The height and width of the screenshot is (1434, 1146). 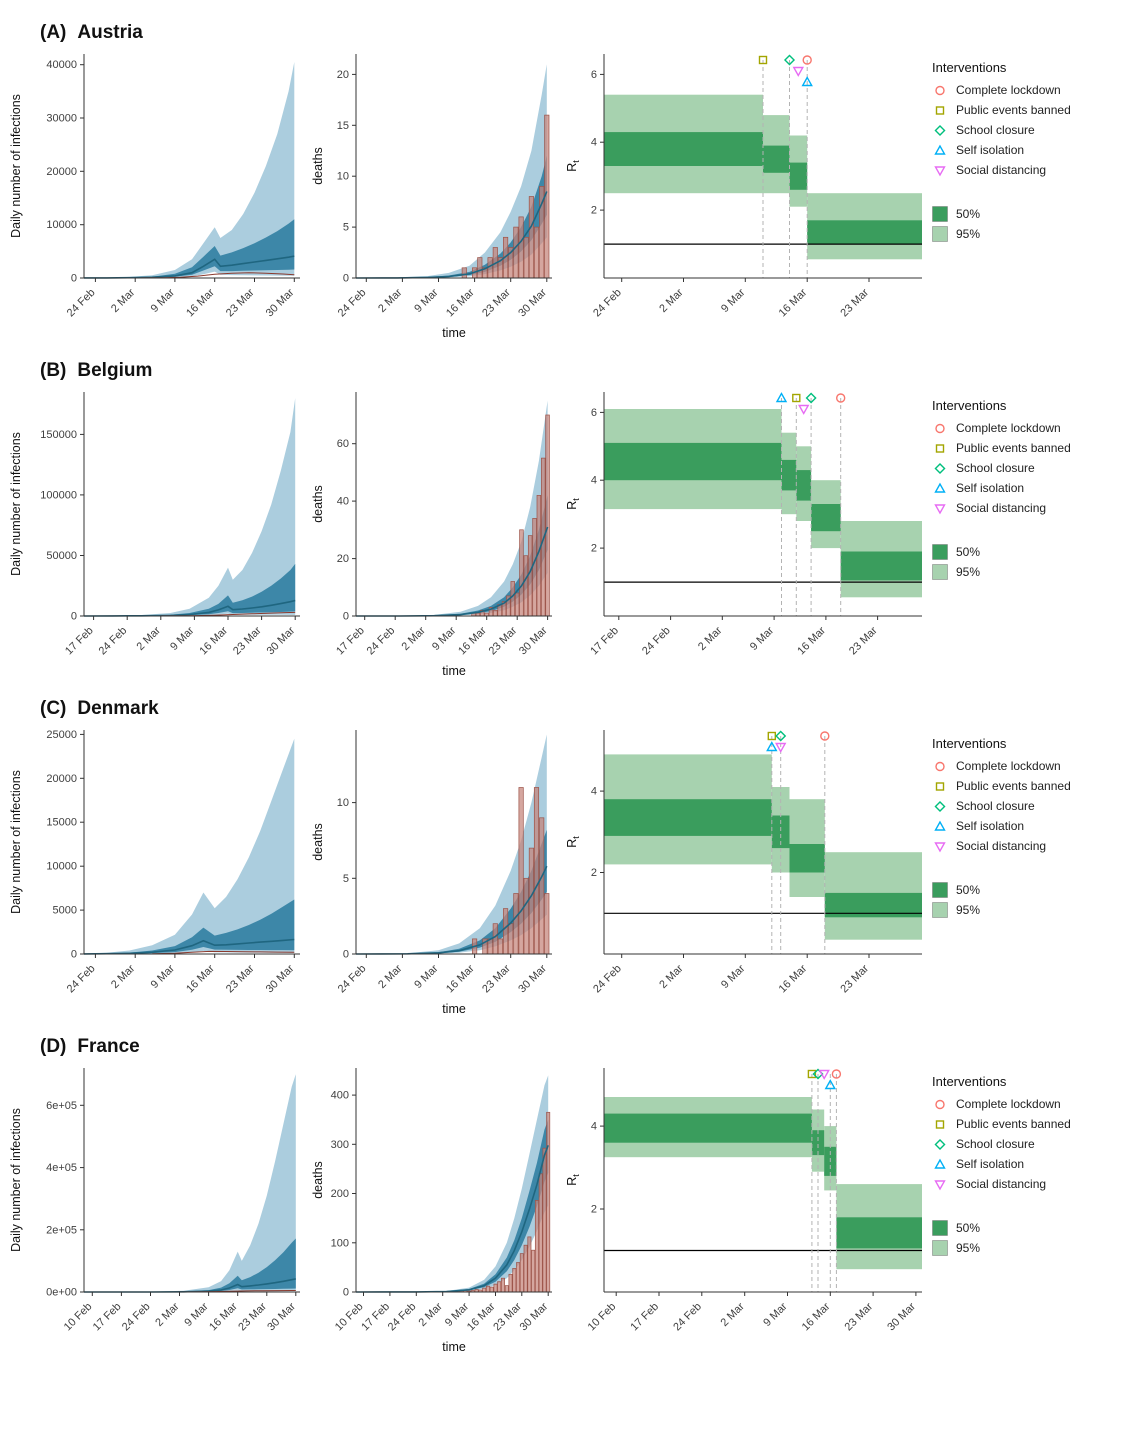 I want to click on country-name: Denmark, so click(x=118, y=708).